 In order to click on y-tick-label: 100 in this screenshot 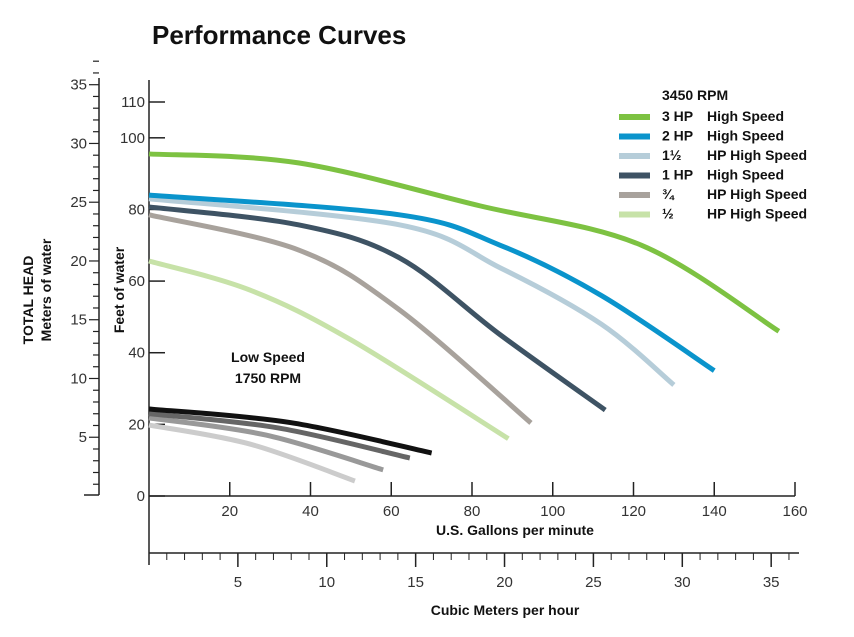, I will do `click(132, 138)`.